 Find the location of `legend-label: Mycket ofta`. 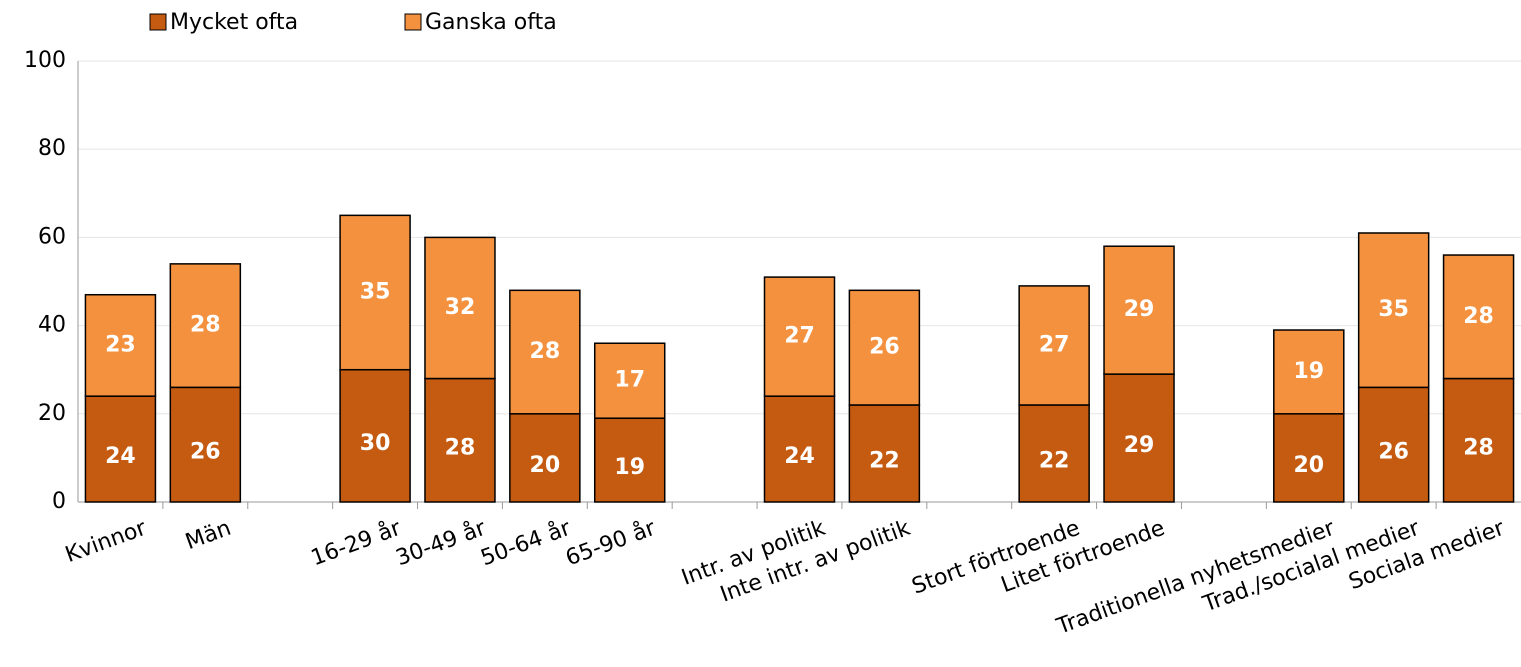

legend-label: Mycket ofta is located at coordinates (234, 22).